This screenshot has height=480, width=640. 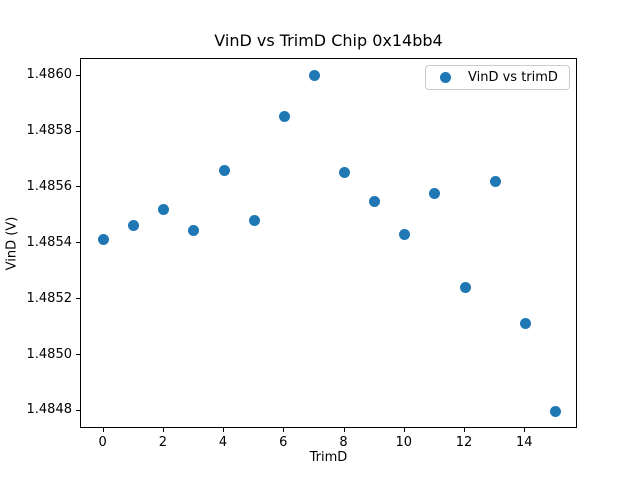 What do you see at coordinates (49, 354) in the screenshot?
I see `y-tick-label: 1.4850` at bounding box center [49, 354].